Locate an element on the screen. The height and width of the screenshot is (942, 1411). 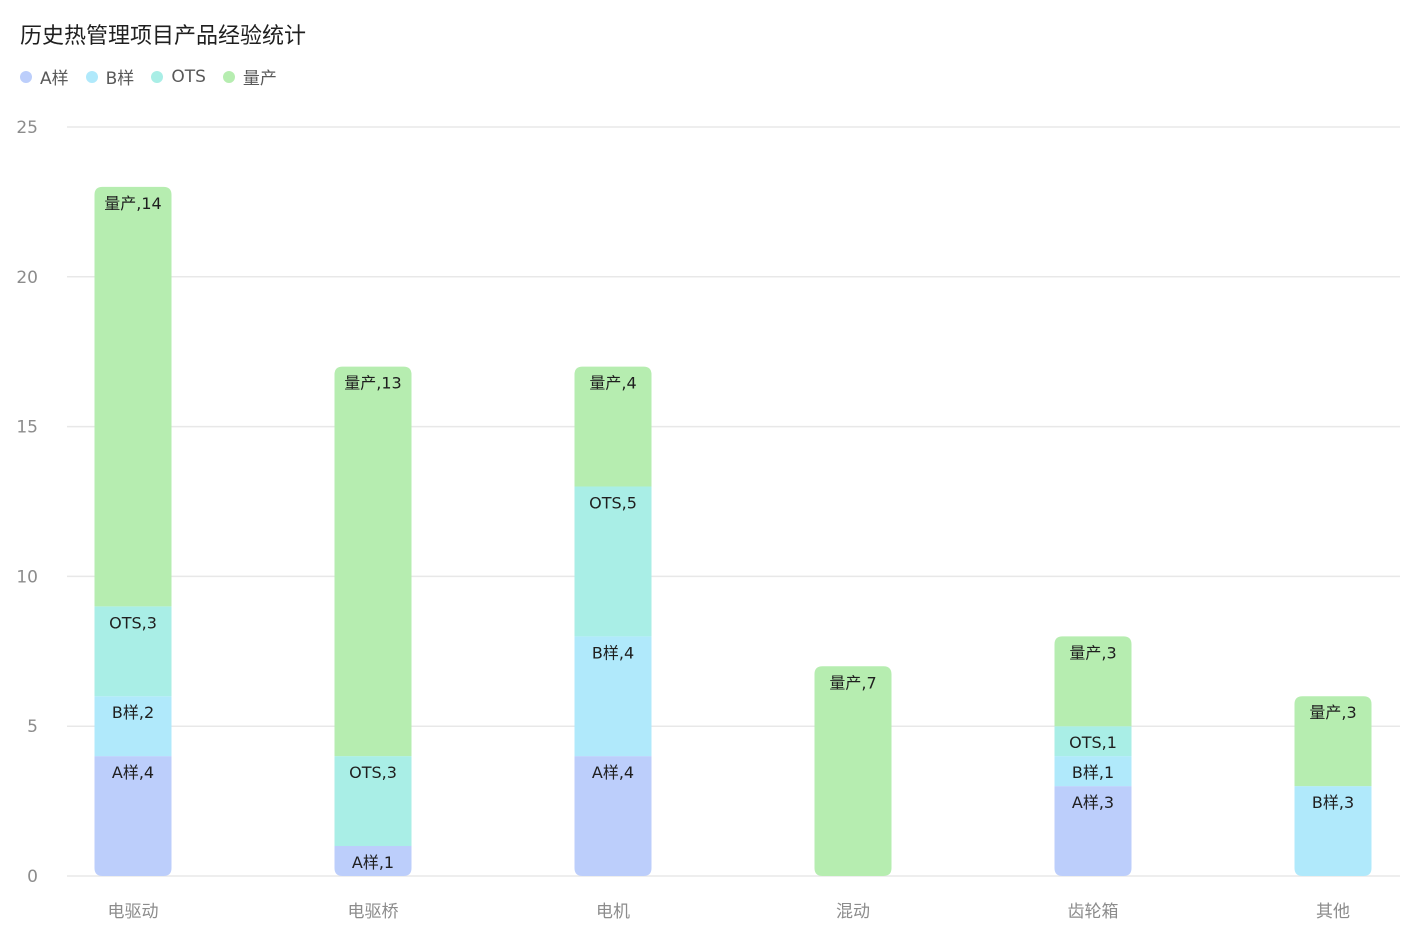
legend-marker-mass-production is located at coordinates (228, 76).